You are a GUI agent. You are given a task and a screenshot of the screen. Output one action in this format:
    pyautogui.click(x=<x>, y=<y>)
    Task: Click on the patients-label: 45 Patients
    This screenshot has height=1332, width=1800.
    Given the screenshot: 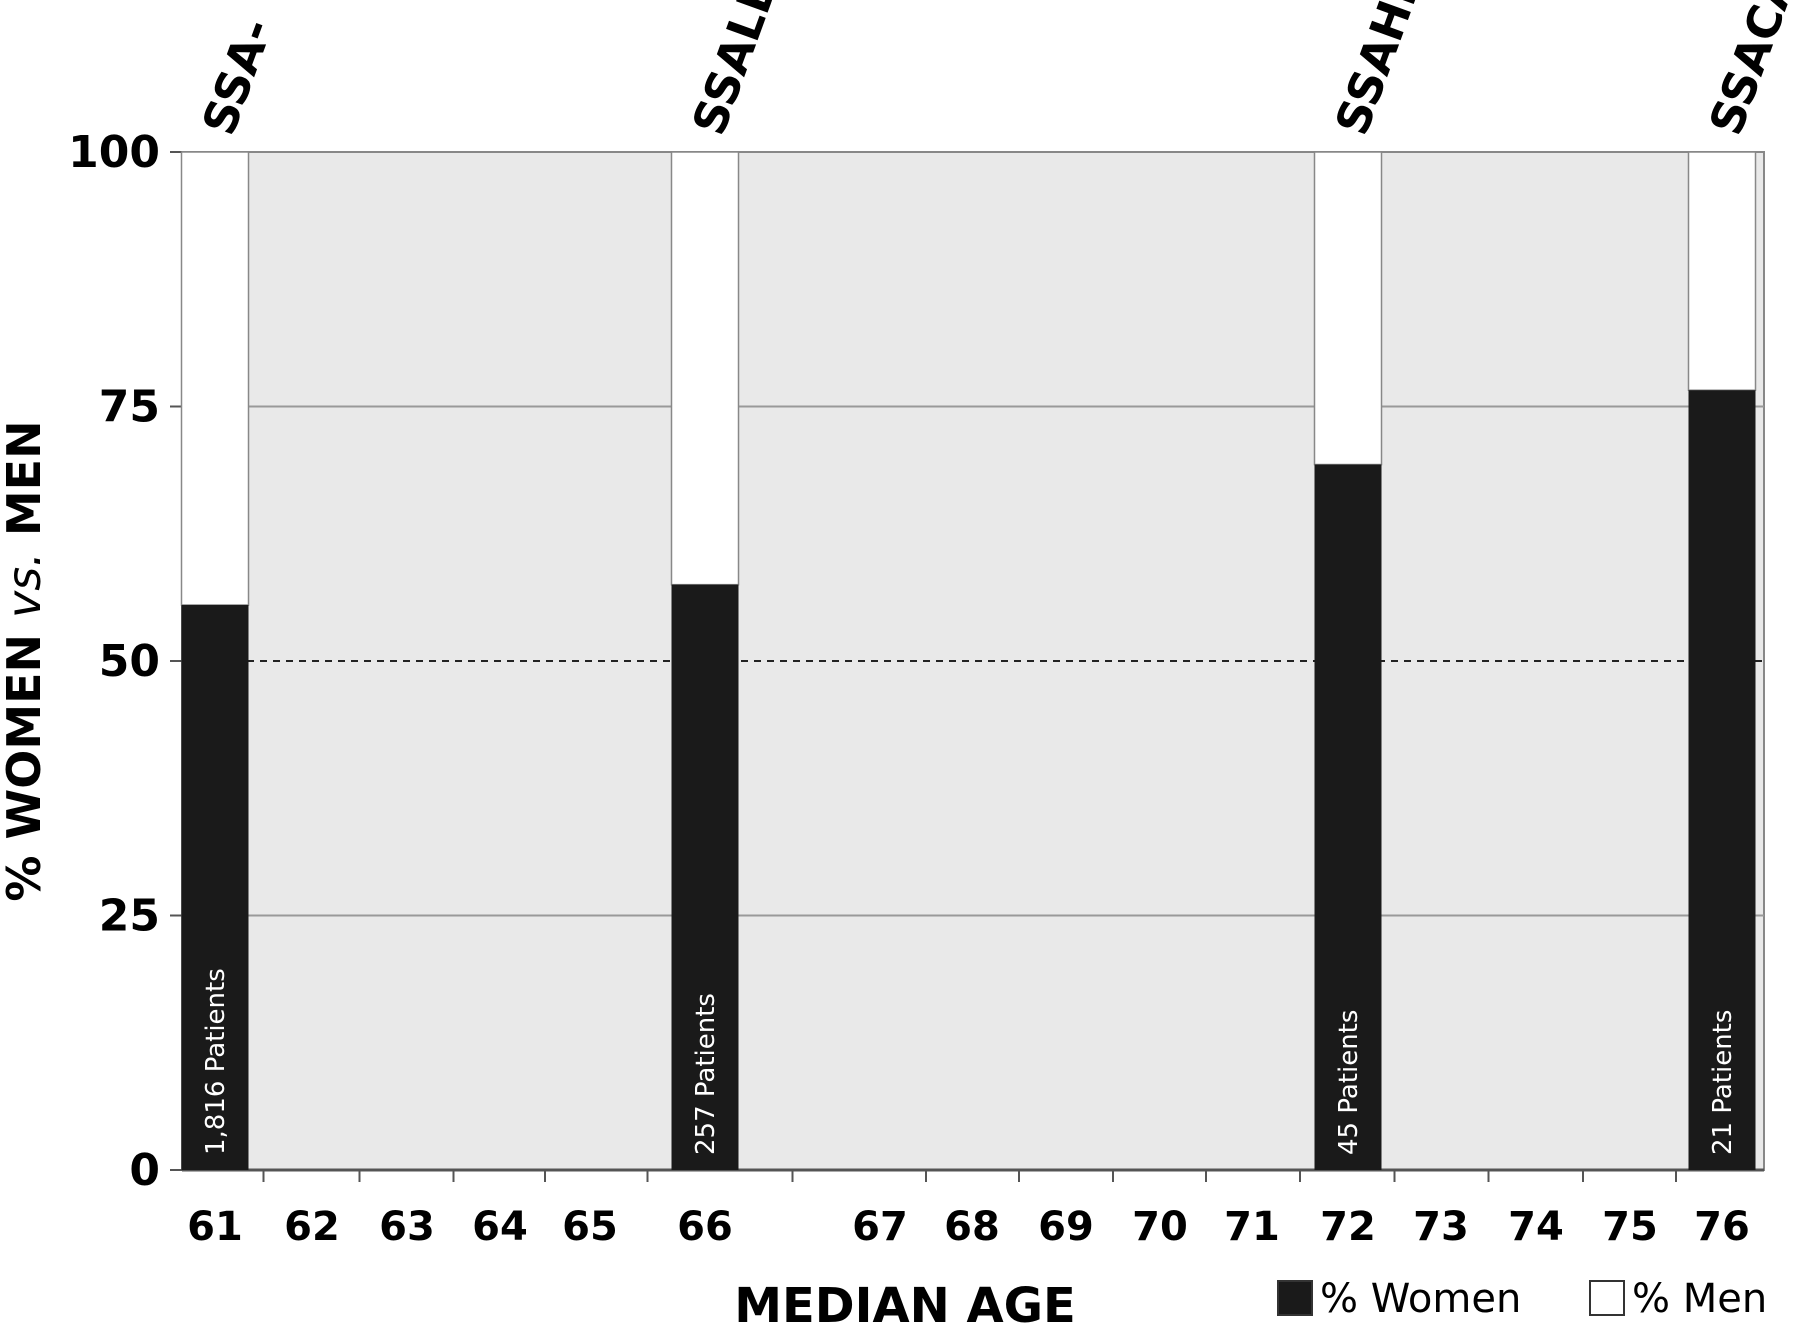 What is the action you would take?
    pyautogui.click(x=1349, y=1082)
    